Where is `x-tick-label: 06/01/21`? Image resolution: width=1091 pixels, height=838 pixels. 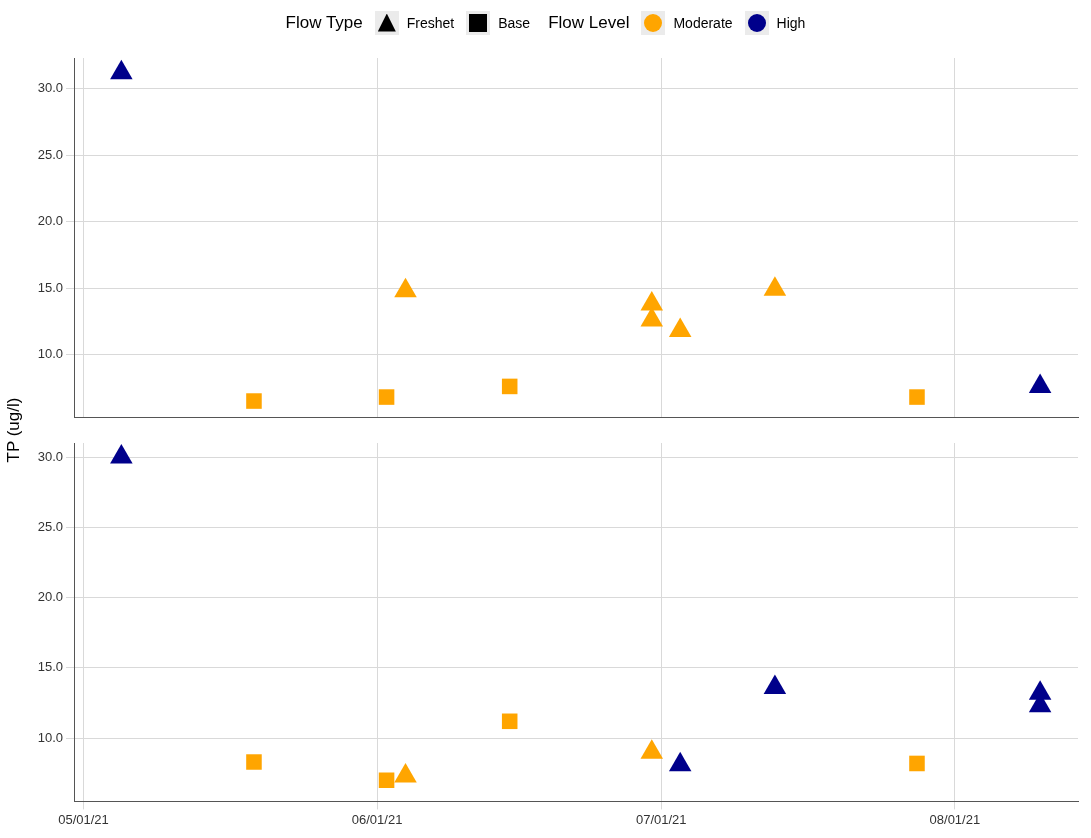
x-tick-label: 06/01/21 is located at coordinates (377, 819).